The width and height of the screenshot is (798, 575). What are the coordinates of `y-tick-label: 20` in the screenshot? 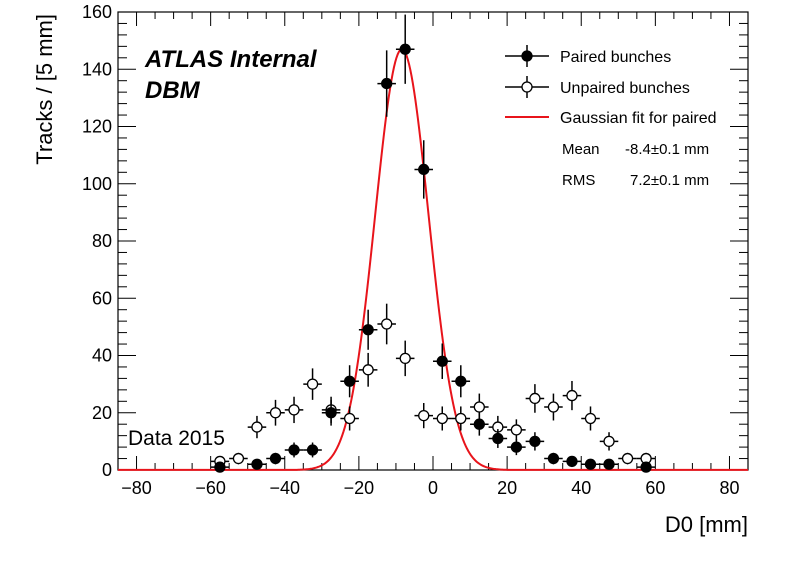 It's located at (102, 413).